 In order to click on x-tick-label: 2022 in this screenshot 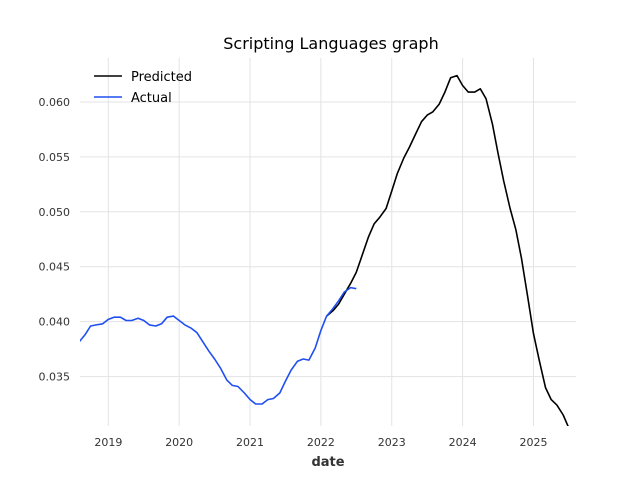, I will do `click(321, 442)`.